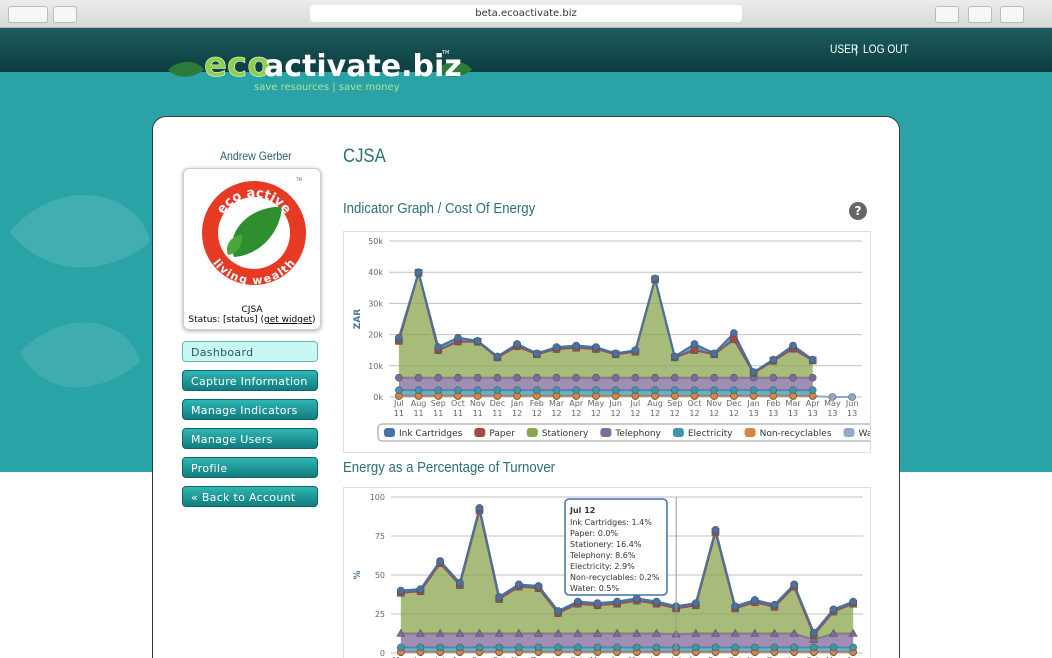  I want to click on legend-item: Telephony, so click(631, 433).